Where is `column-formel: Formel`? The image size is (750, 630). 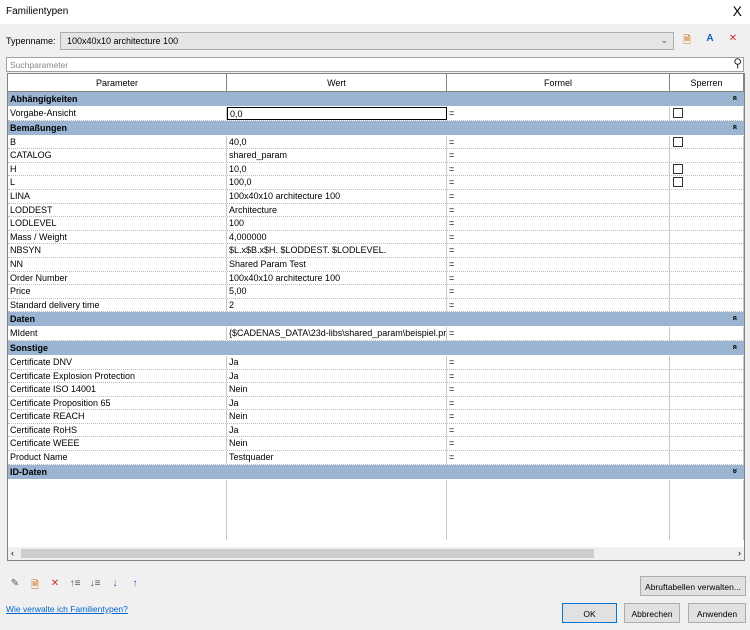 column-formel: Formel is located at coordinates (558, 82).